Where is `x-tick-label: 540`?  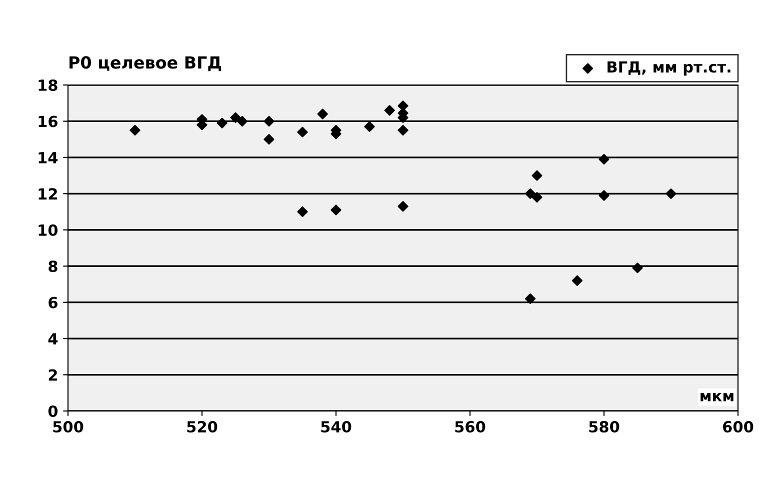
x-tick-label: 540 is located at coordinates (336, 426).